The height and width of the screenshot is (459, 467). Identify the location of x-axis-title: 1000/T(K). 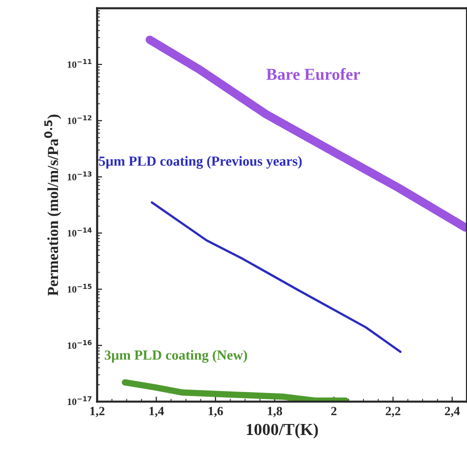
(282, 430).